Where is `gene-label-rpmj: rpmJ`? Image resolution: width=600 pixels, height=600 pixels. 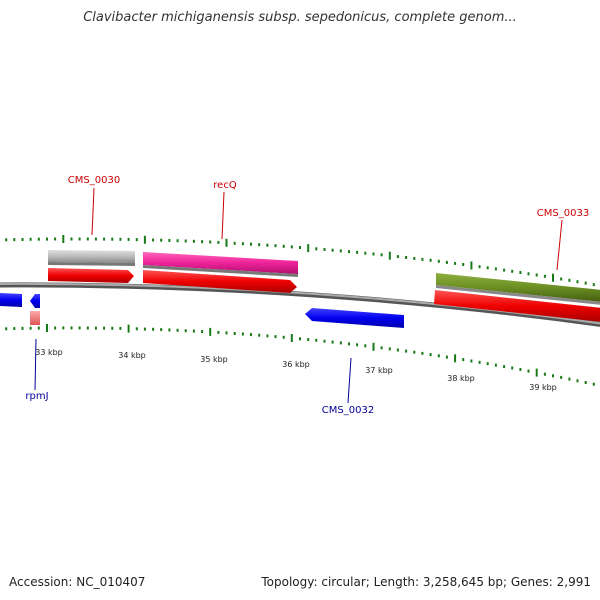 gene-label-rpmj: rpmJ is located at coordinates (36, 396).